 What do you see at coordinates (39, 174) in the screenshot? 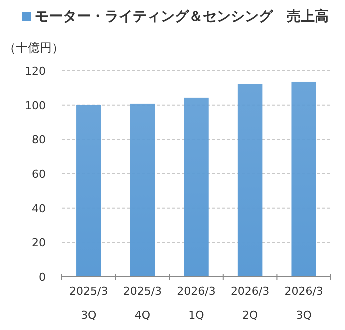
I see `y-tick-label: 60` at bounding box center [39, 174].